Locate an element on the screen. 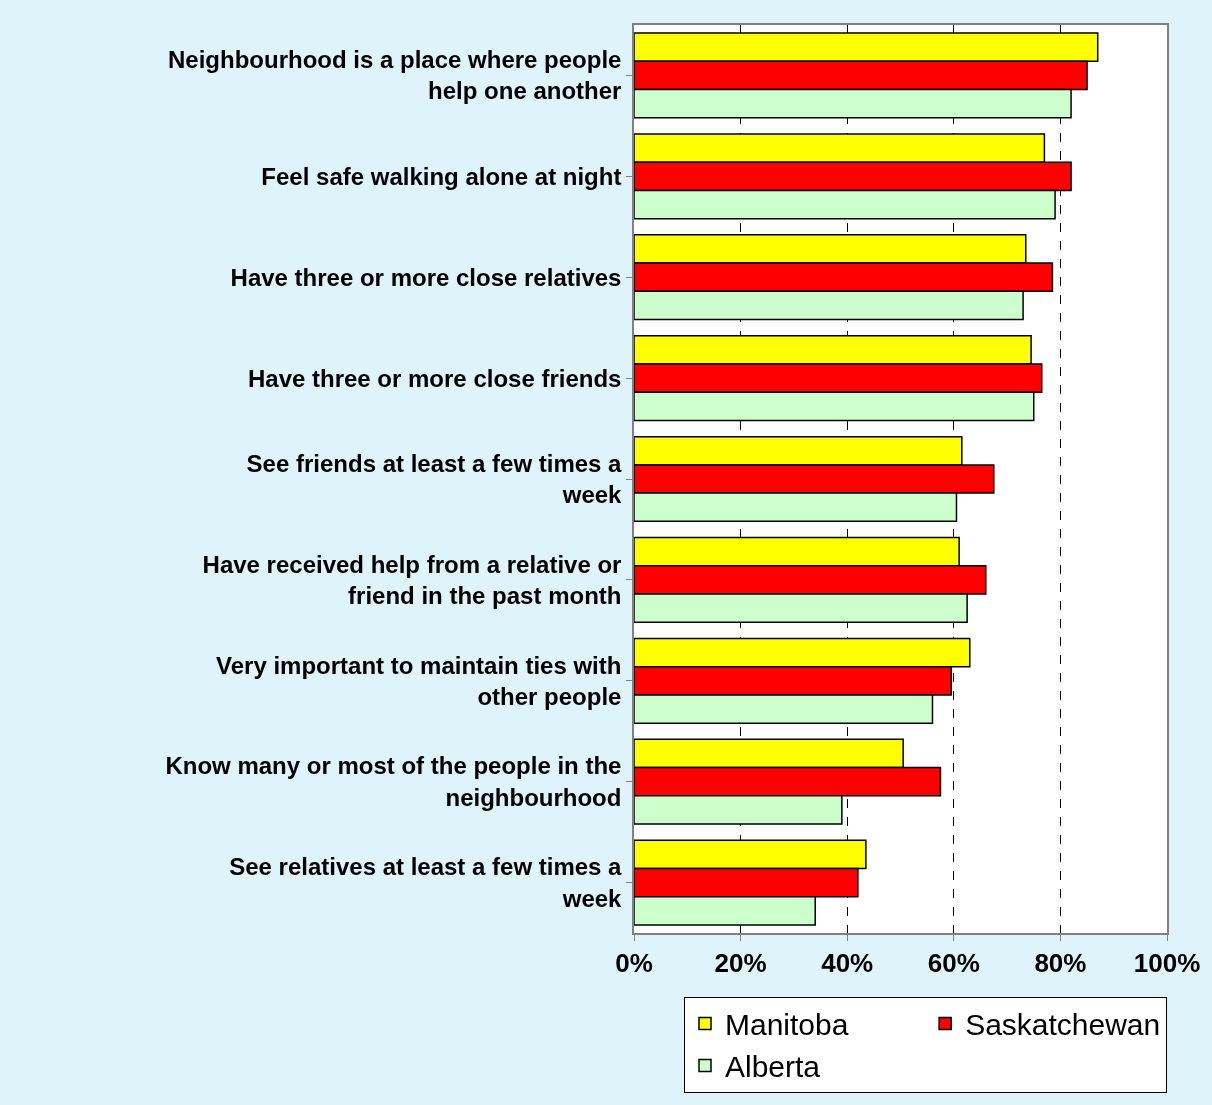 This screenshot has height=1105, width=1212. y-tick-label: Know many or most of the people in the neighbourhood is located at coordinates (393, 781).